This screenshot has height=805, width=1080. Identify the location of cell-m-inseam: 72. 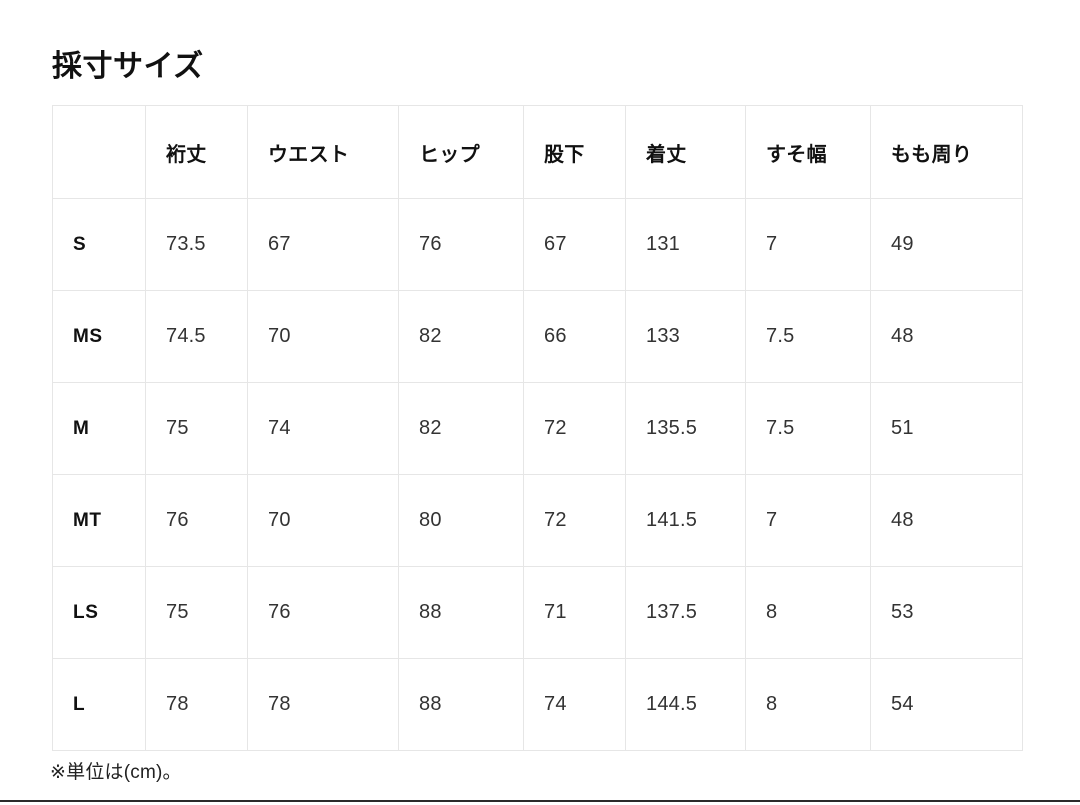
(574, 428).